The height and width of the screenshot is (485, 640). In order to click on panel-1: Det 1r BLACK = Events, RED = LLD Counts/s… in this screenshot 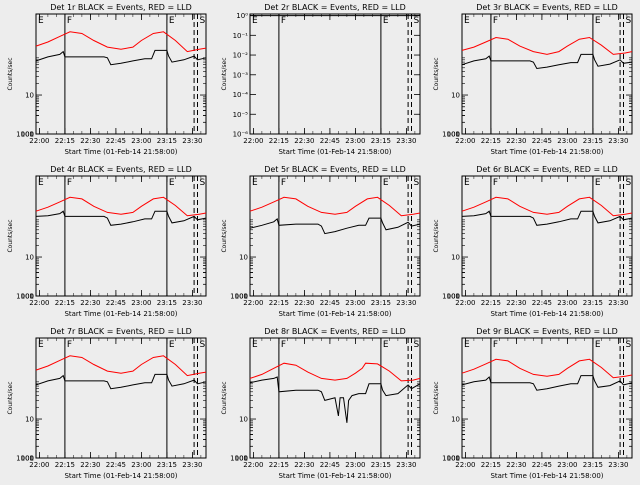, I will do `click(107, 79)`.